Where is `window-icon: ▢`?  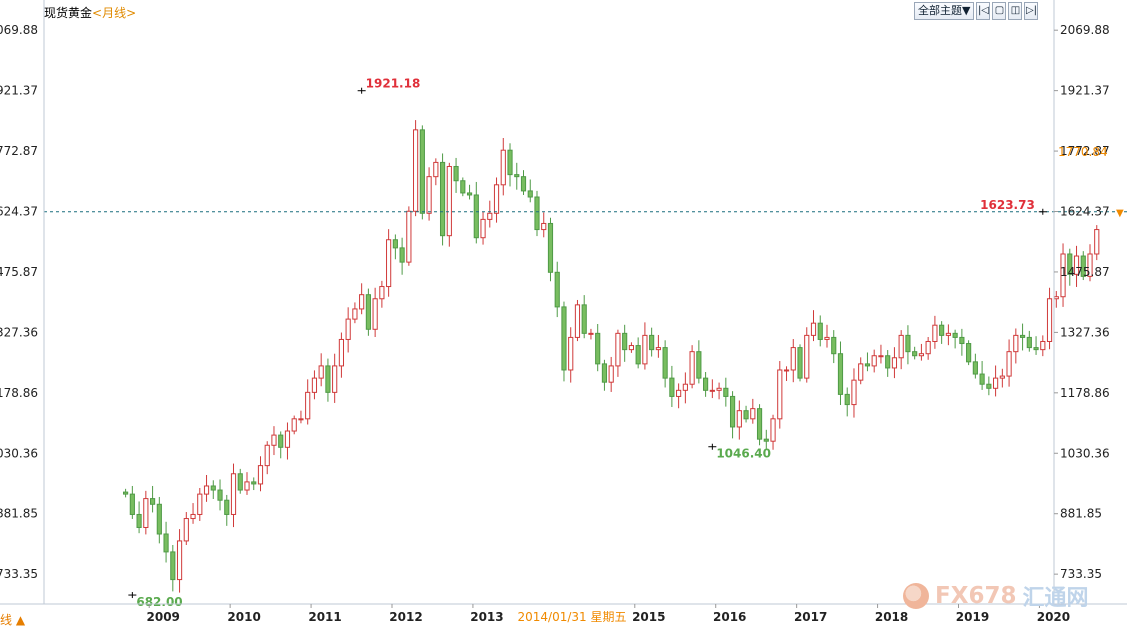 window-icon: ▢ is located at coordinates (999, 11).